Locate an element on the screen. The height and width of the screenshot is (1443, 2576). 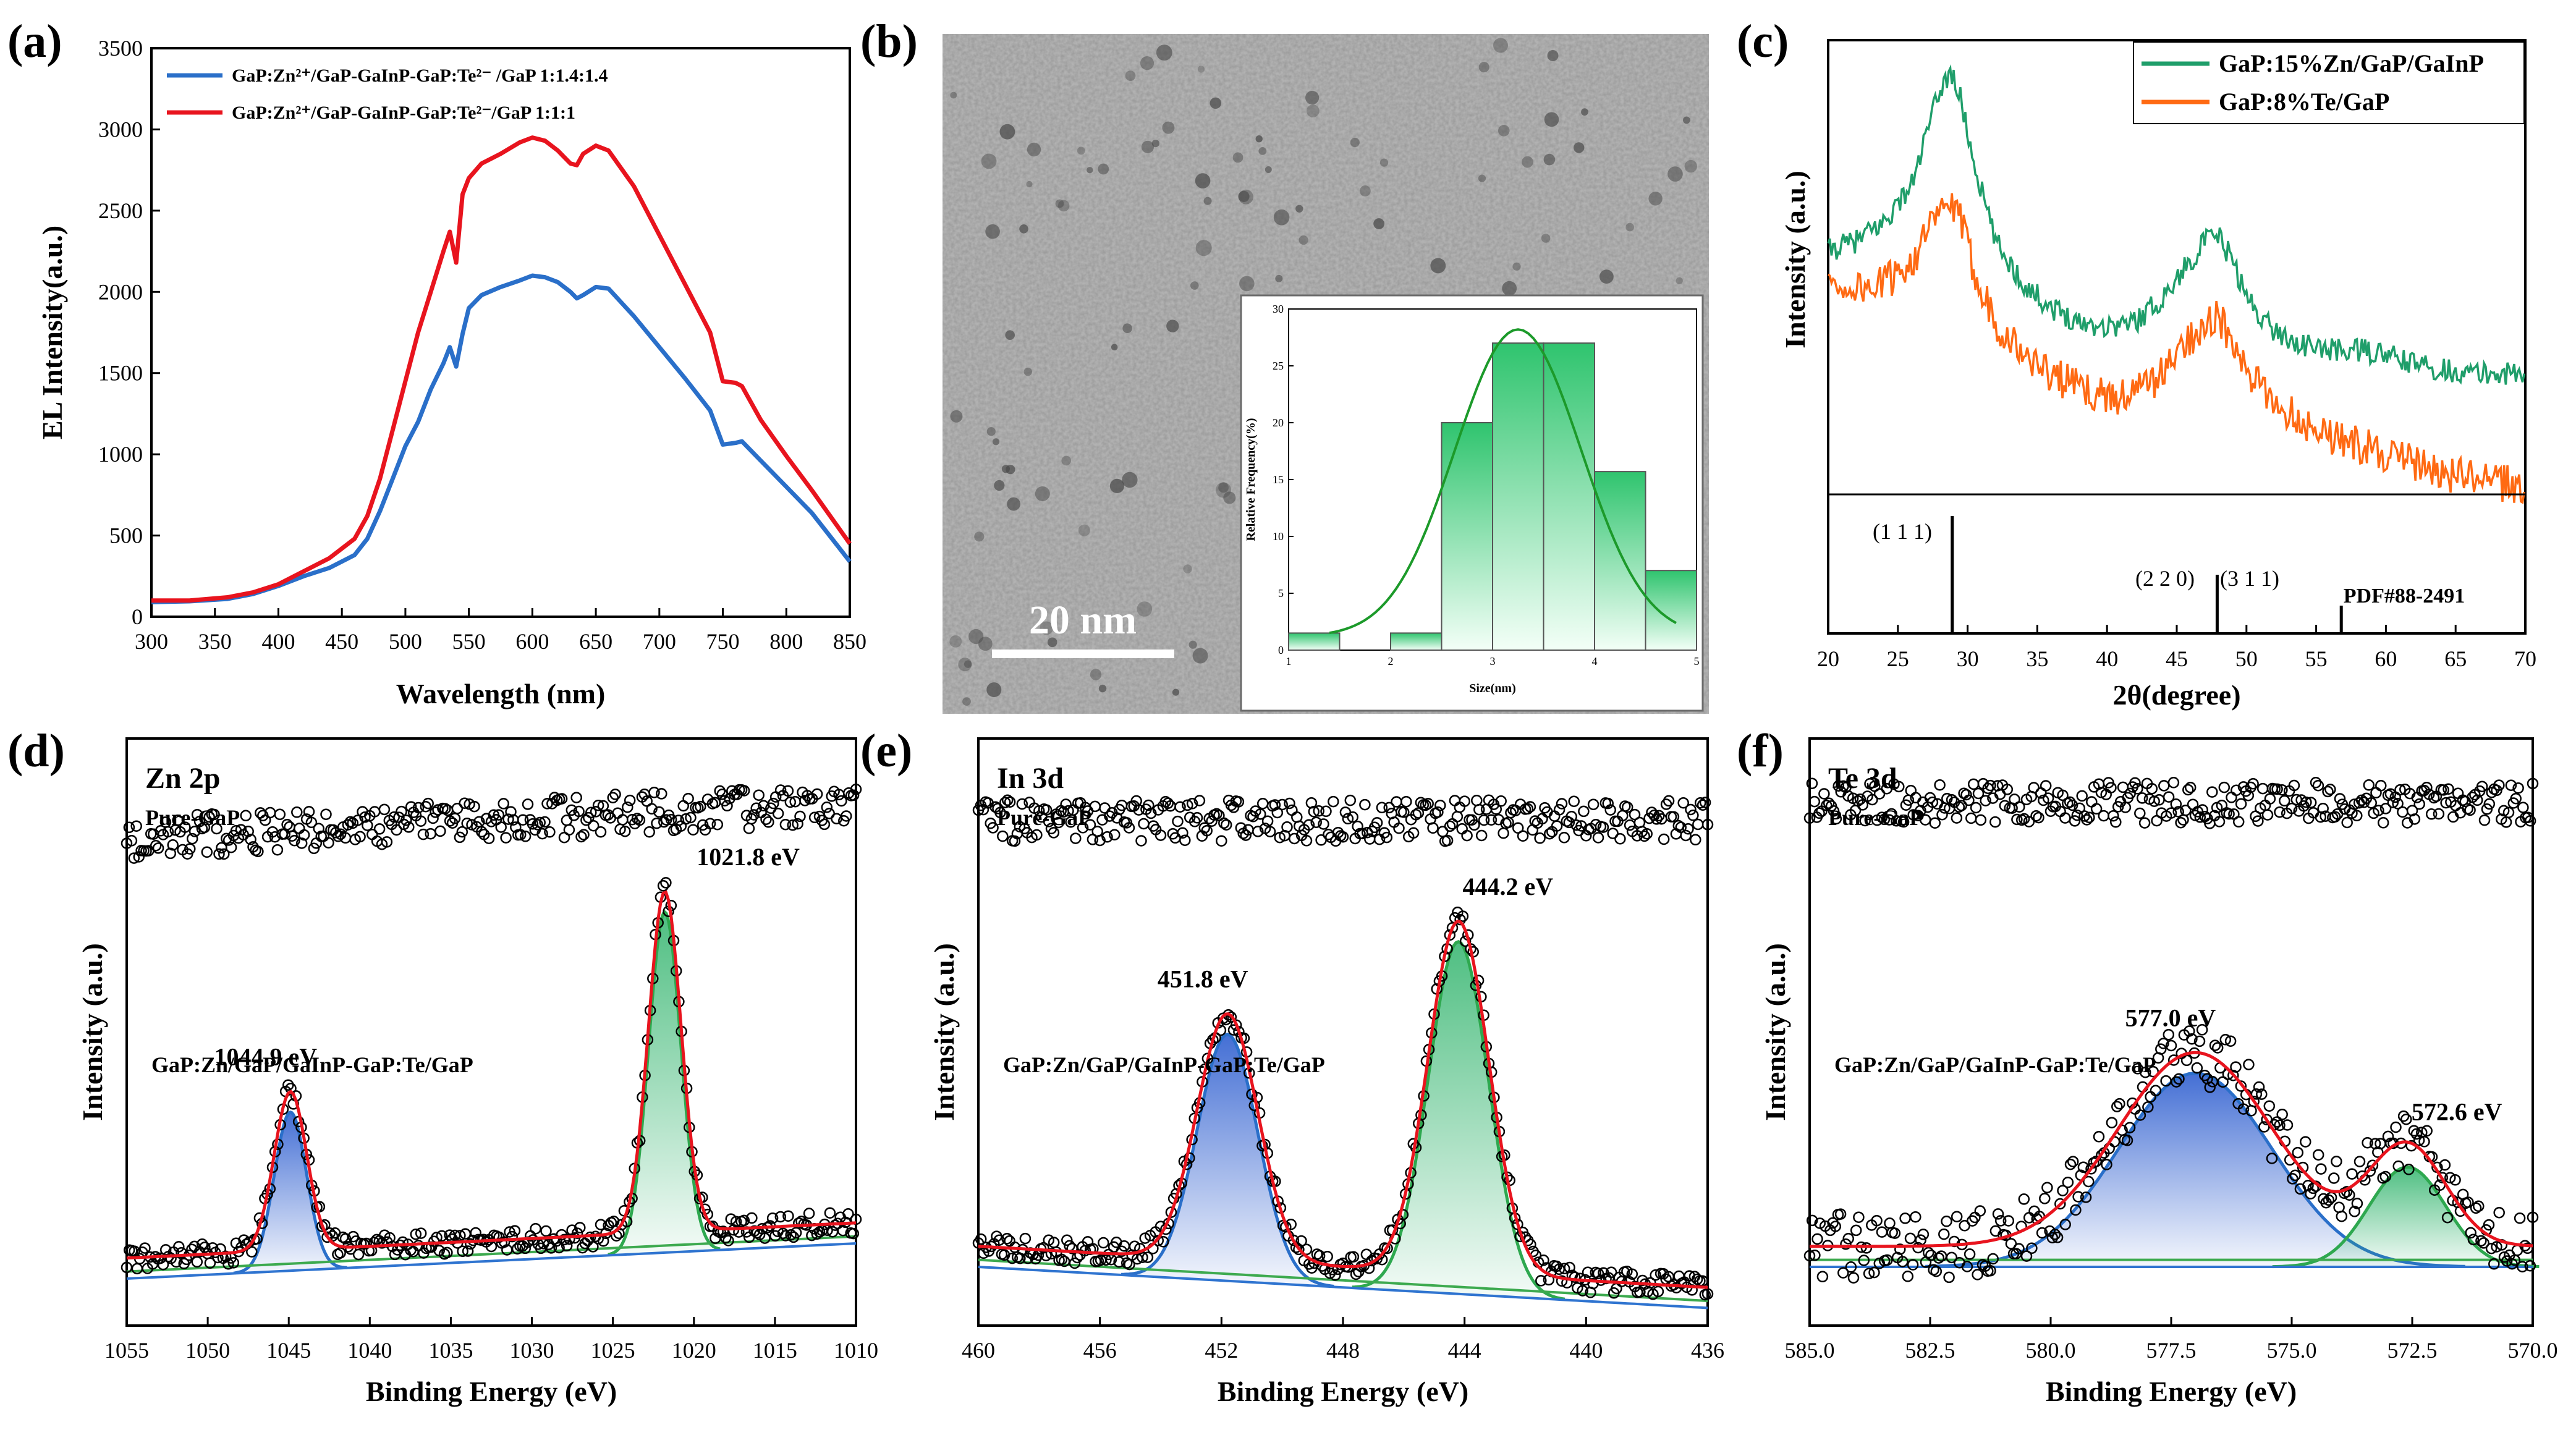
x-tick-label-a: 300 is located at coordinates (151, 641).